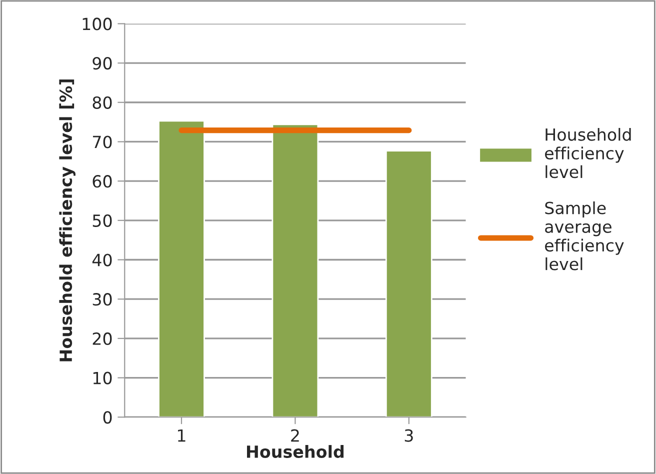 The image size is (656, 474). I want to click on y-tick-label: 40, so click(102, 260).